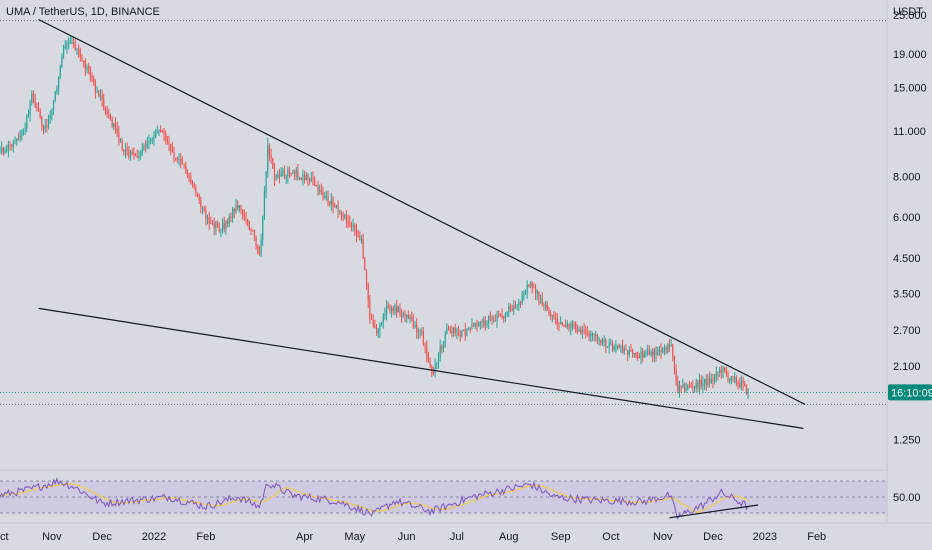 This screenshot has height=550, width=932. What do you see at coordinates (908, 12) in the screenshot?
I see `currency-label: USDT` at bounding box center [908, 12].